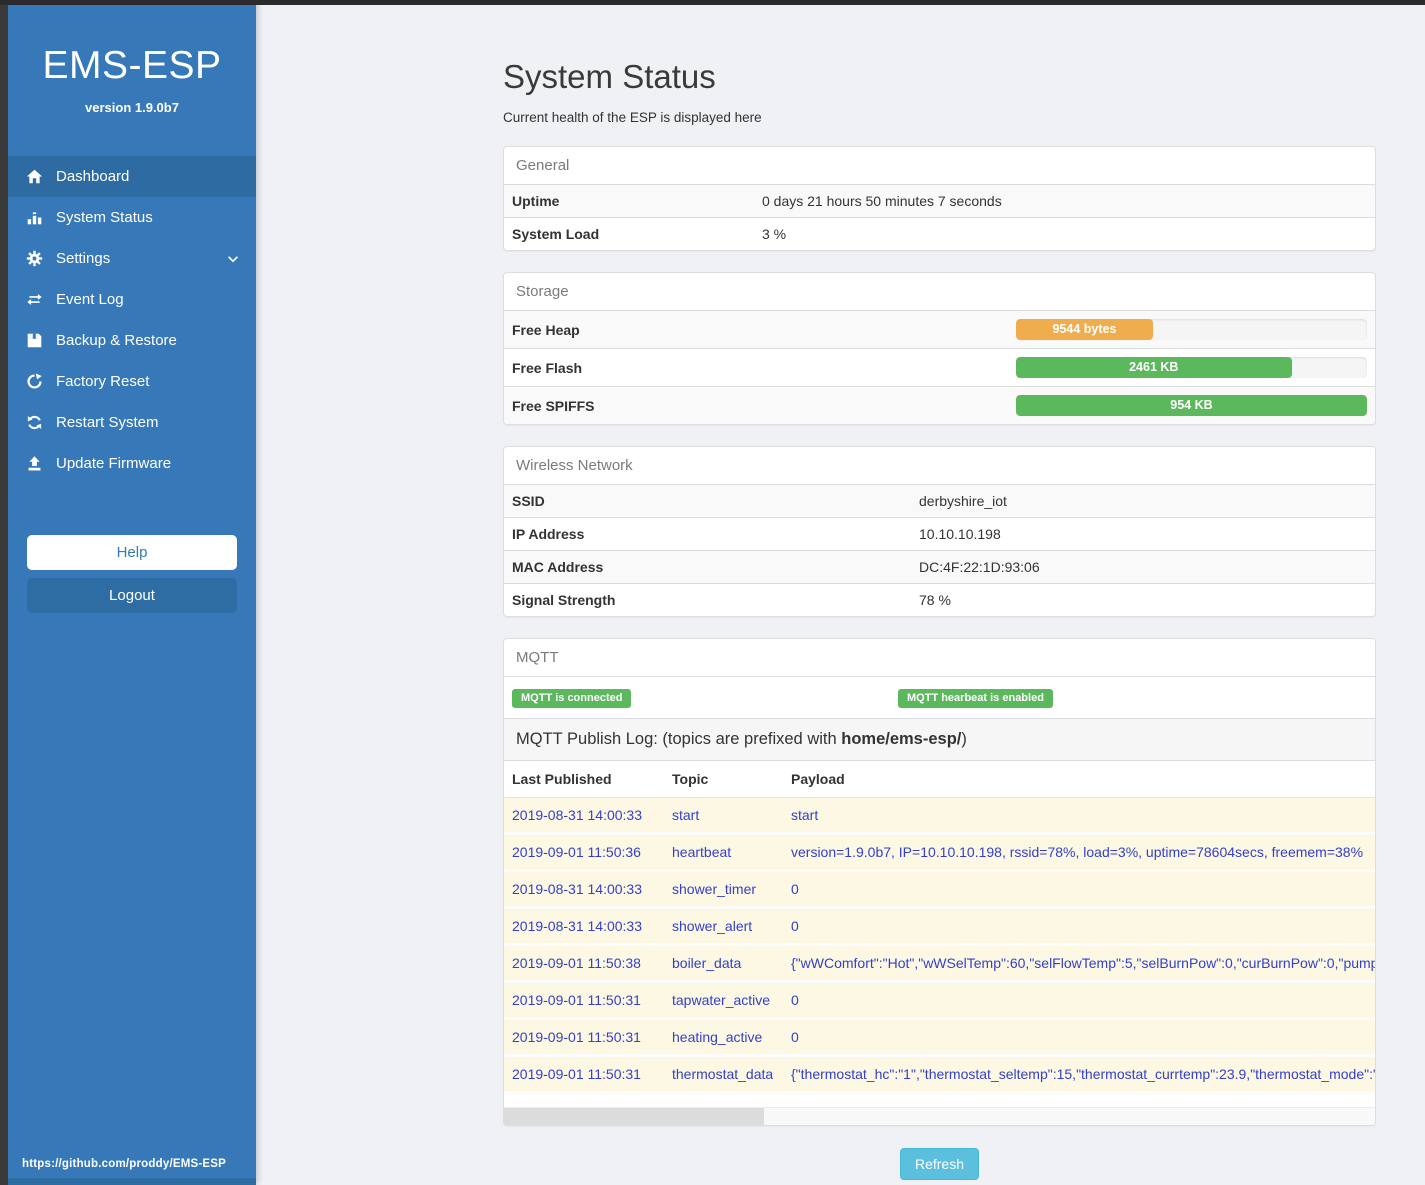 This screenshot has width=1425, height=1185. Describe the element at coordinates (83, 258) in the screenshot. I see `sidebar-item-label: Settings` at that location.